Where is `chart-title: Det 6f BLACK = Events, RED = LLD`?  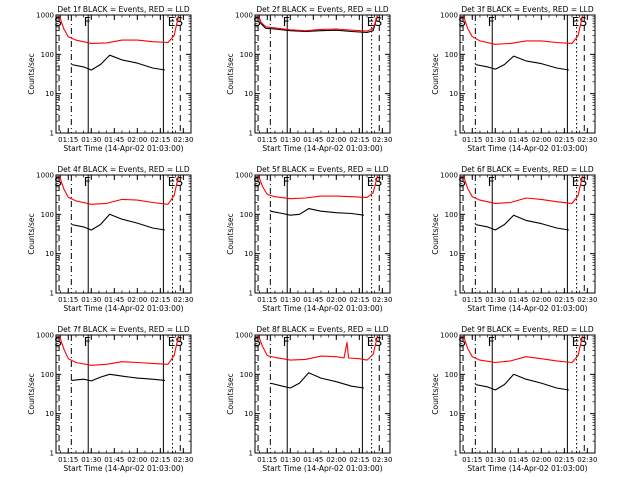
chart-title: Det 6f BLACK = Events, RED = LLD is located at coordinates (527, 169).